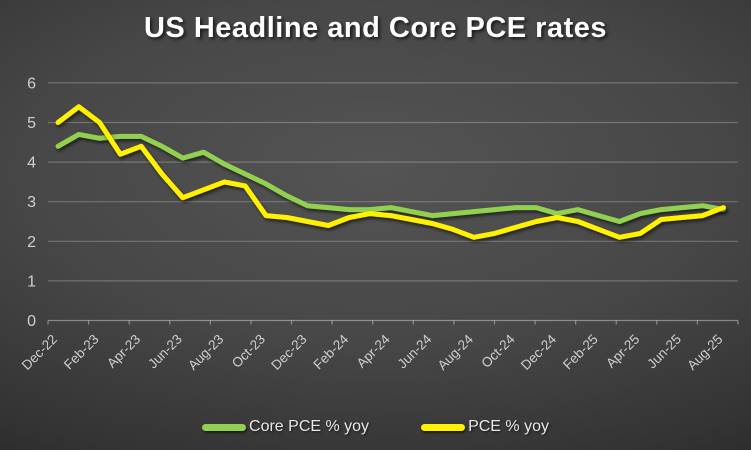 Image resolution: width=751 pixels, height=450 pixels. What do you see at coordinates (375, 28) in the screenshot?
I see `chart-title: US Headline and Core PCE rates` at bounding box center [375, 28].